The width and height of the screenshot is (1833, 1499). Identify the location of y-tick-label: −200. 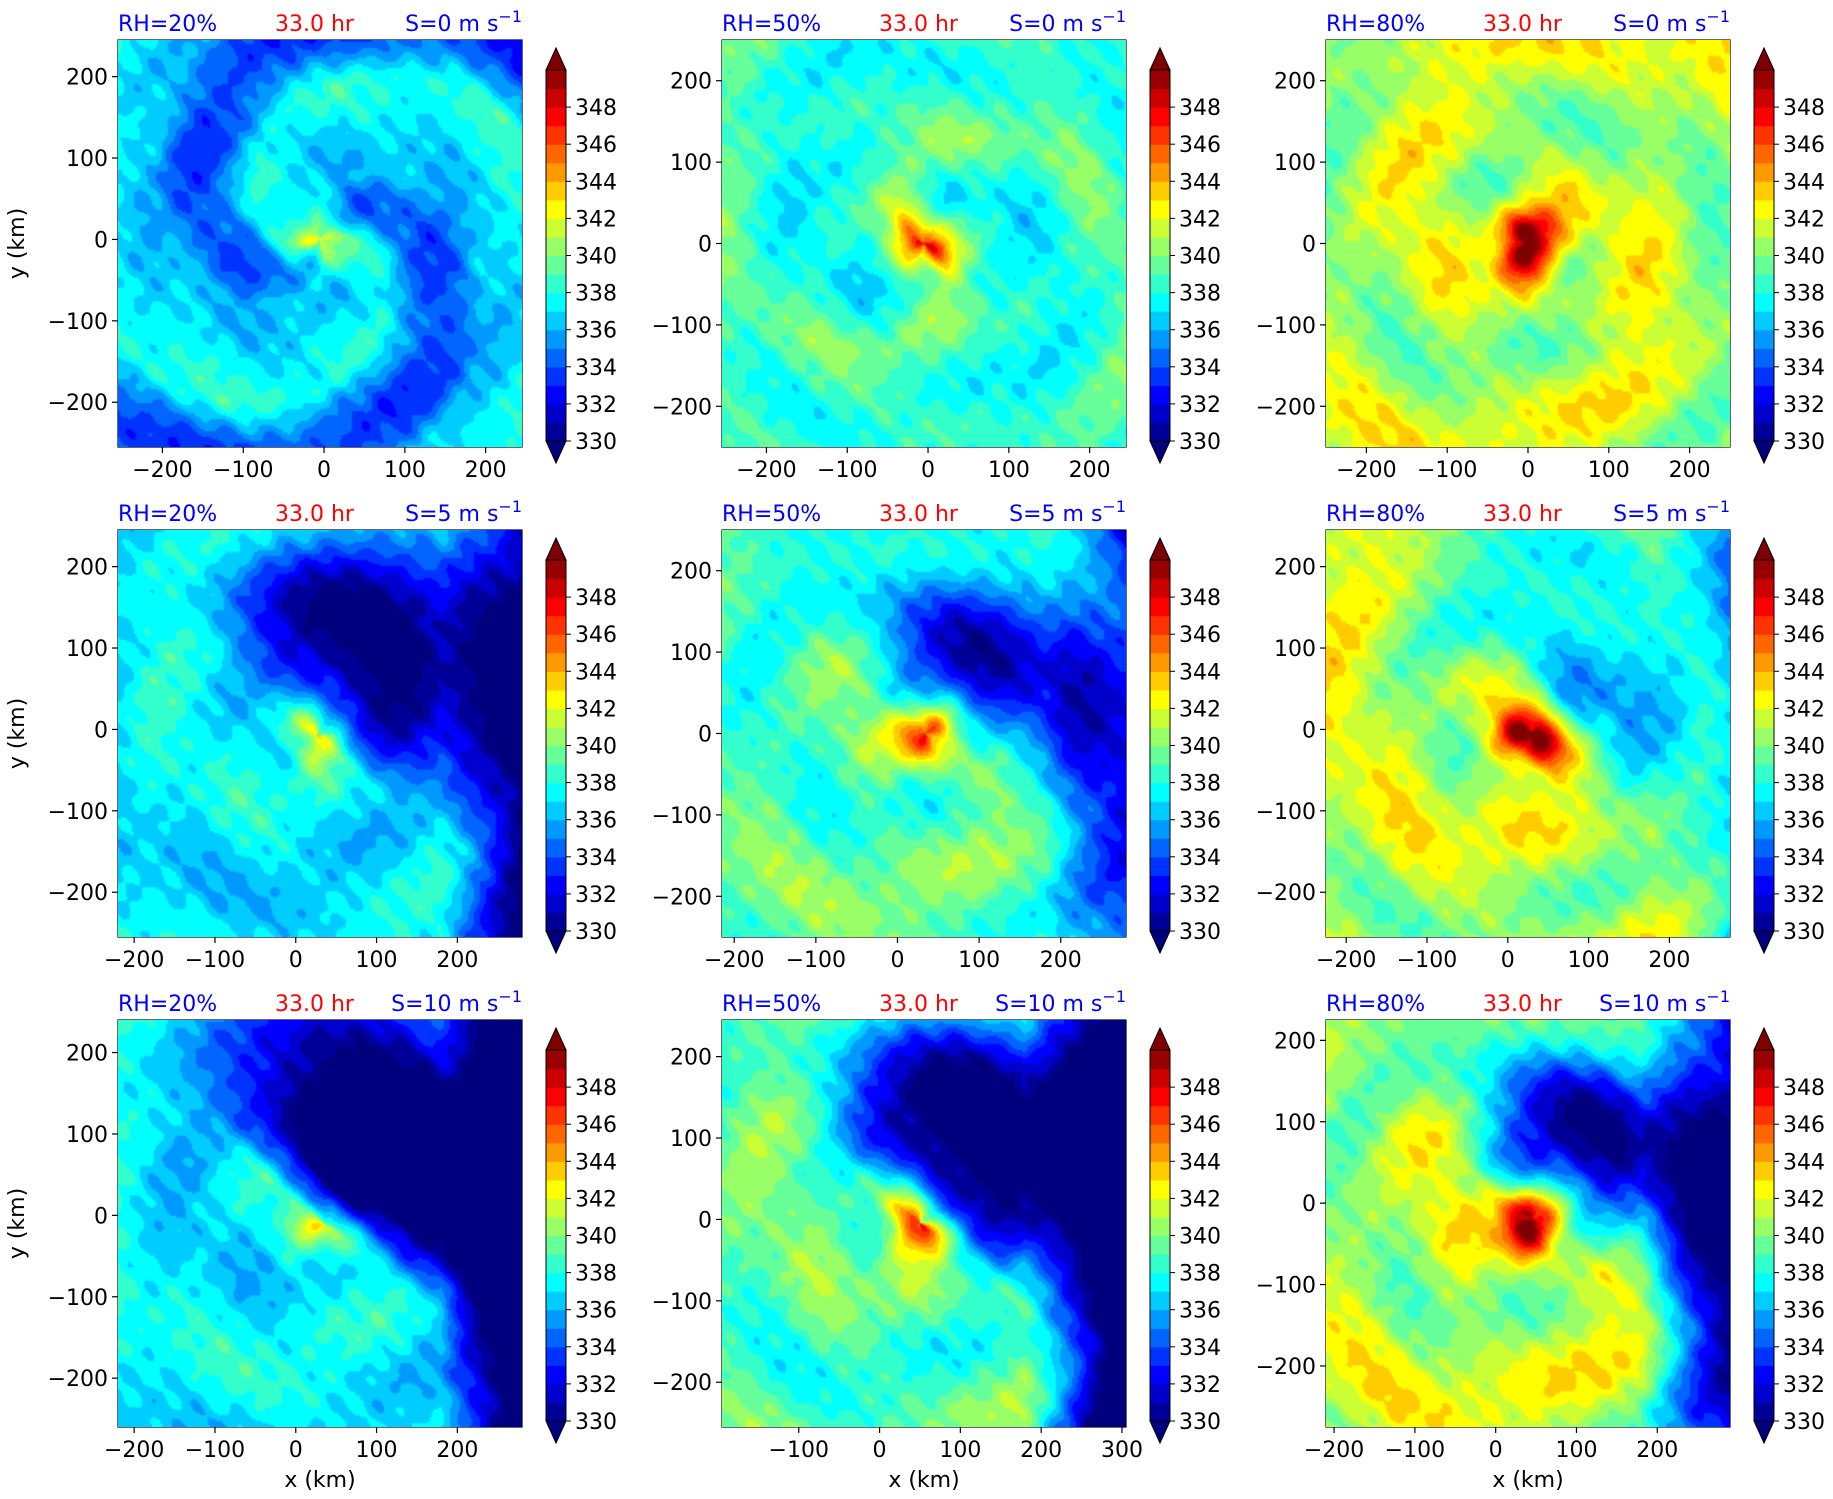
(682, 407).